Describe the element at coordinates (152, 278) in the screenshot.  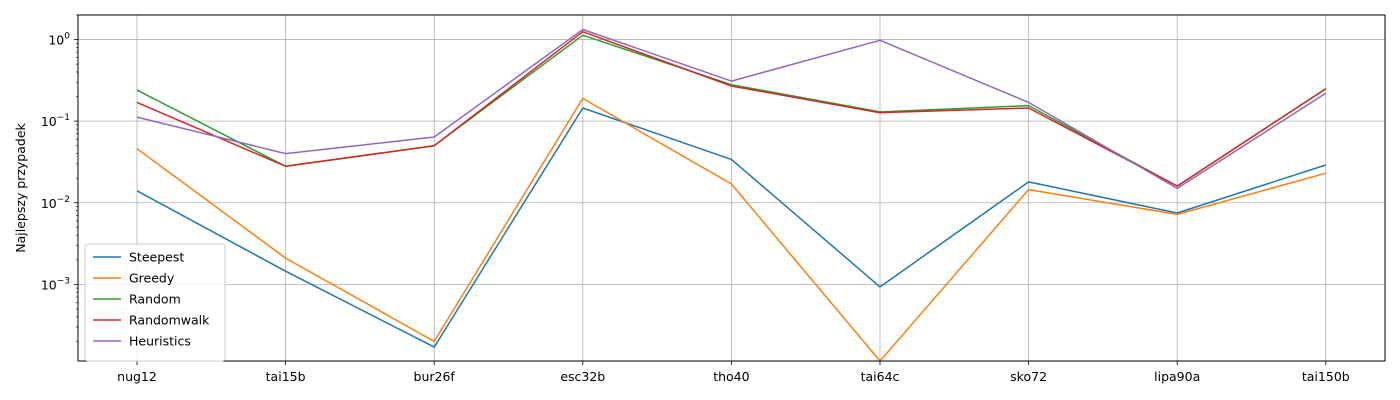
I see `legend-entry-label: Greedy` at that location.